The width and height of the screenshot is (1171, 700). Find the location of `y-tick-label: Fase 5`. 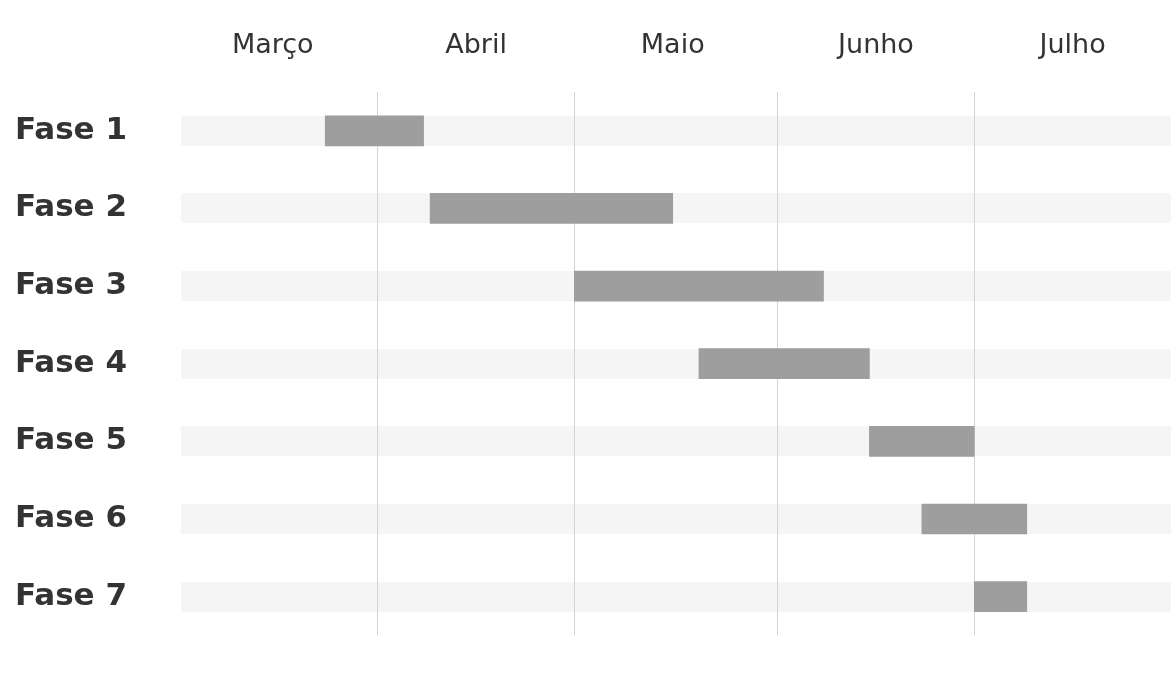

y-tick-label: Fase 5 is located at coordinates (70, 438).